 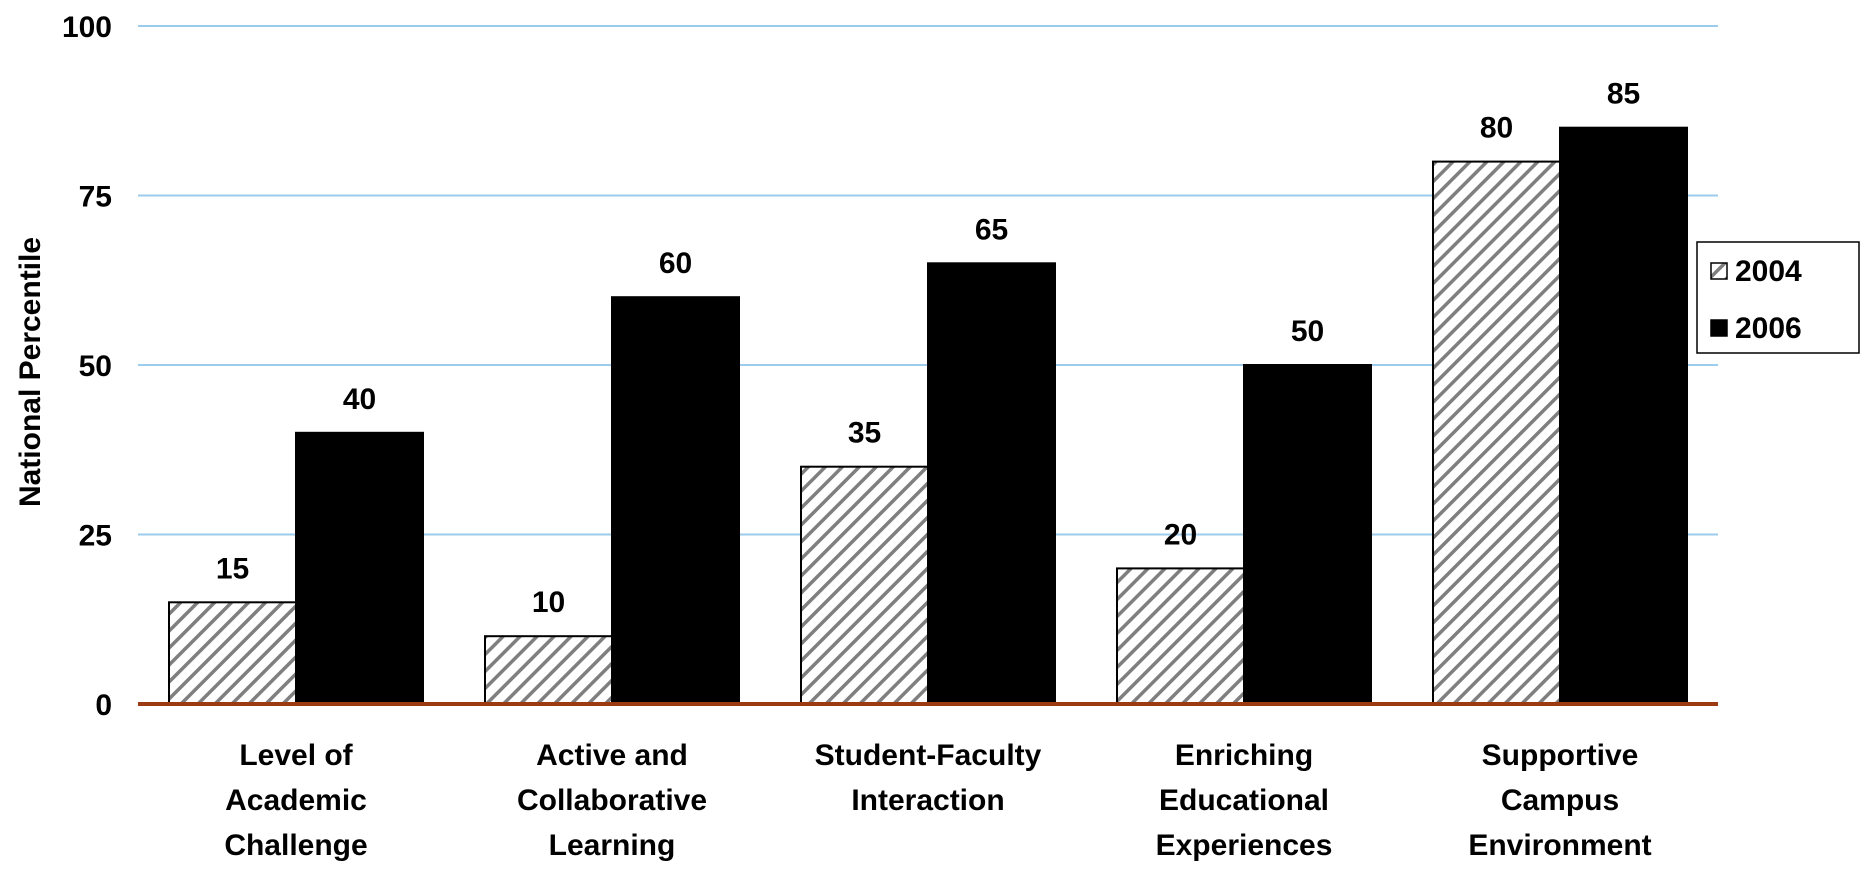 What do you see at coordinates (30, 372) in the screenshot?
I see `y-axis-label: National Percentile` at bounding box center [30, 372].